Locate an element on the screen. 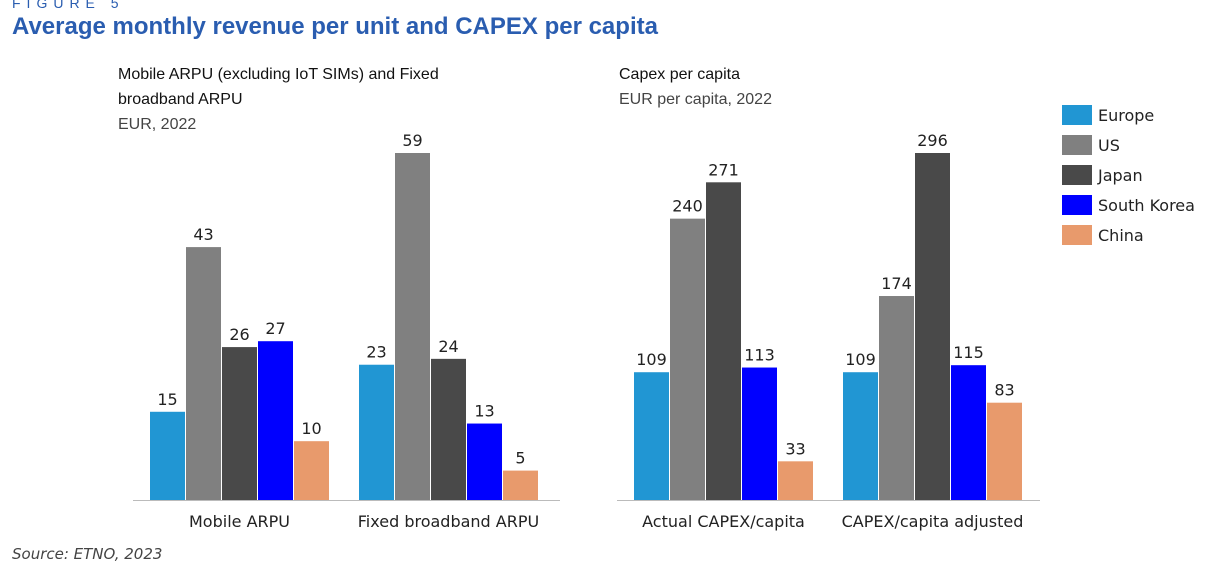  legend-item: Japan is located at coordinates (1128, 175).